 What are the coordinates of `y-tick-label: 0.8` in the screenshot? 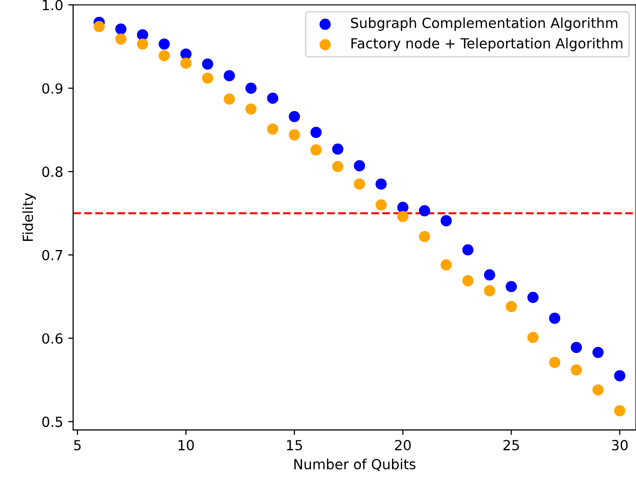 It's located at (52, 172).